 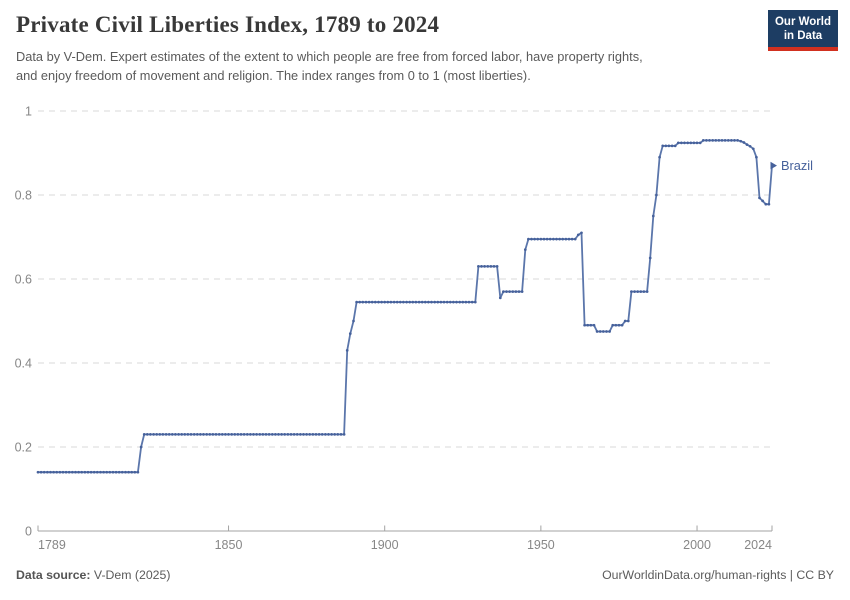 I want to click on x-axis-tick-label: 1950, so click(x=541, y=545).